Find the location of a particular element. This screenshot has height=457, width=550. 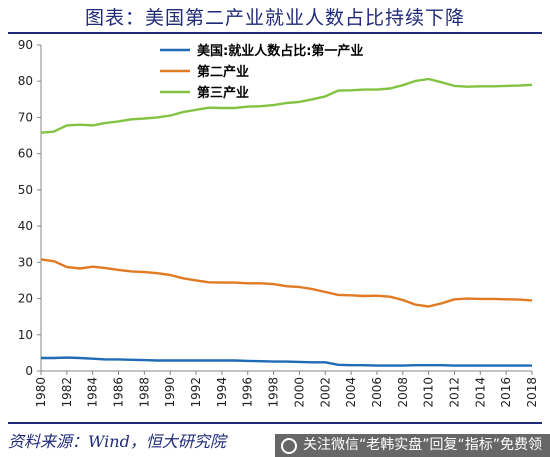

x-tick-label: 2002 is located at coordinates (325, 392).